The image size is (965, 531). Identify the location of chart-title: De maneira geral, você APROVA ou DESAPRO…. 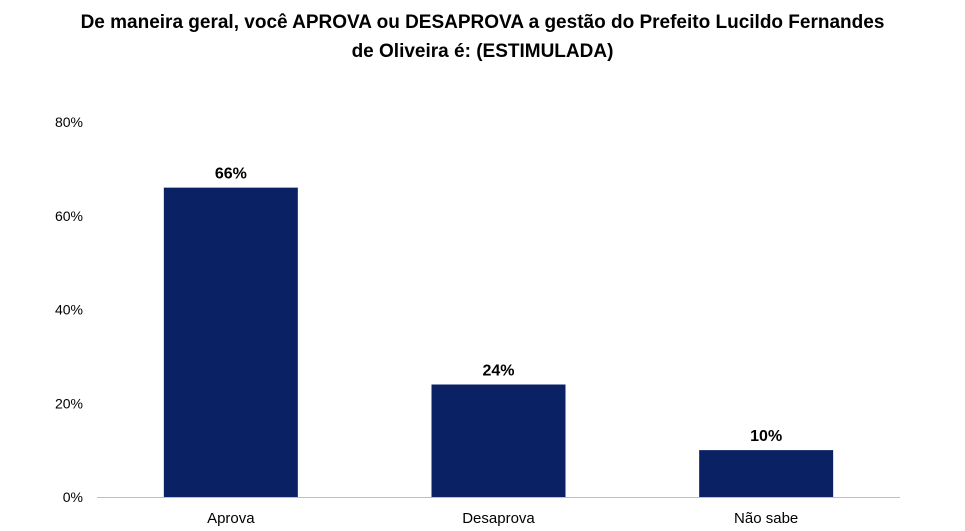
(482, 37).